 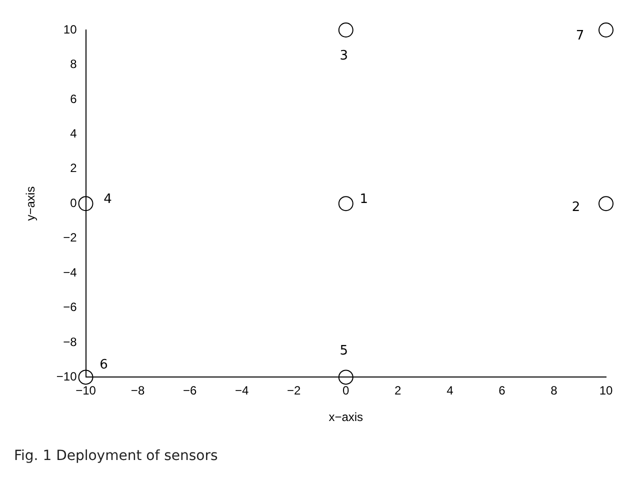 I want to click on y-tick-label: 2, so click(x=74, y=168).